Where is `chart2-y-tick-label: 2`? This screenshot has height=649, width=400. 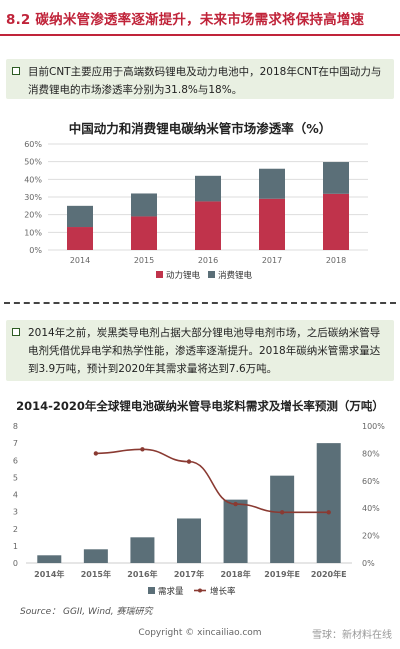
chart2-y-tick-label: 2 is located at coordinates (15, 529).